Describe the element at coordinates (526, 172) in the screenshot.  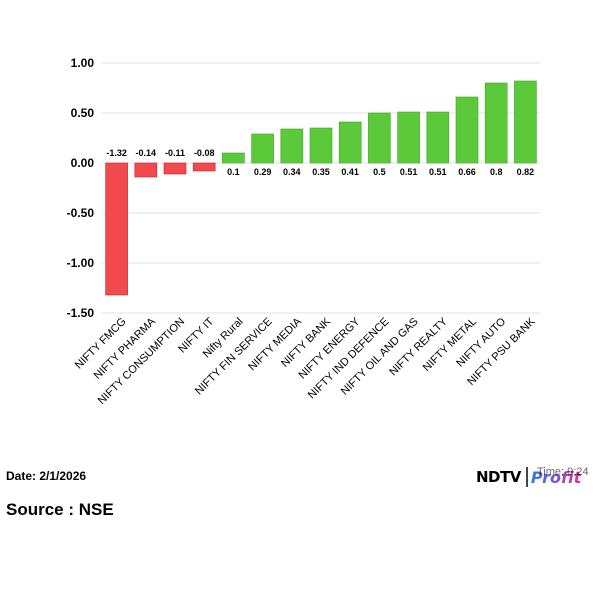
I see `data-label: 0.82` at that location.